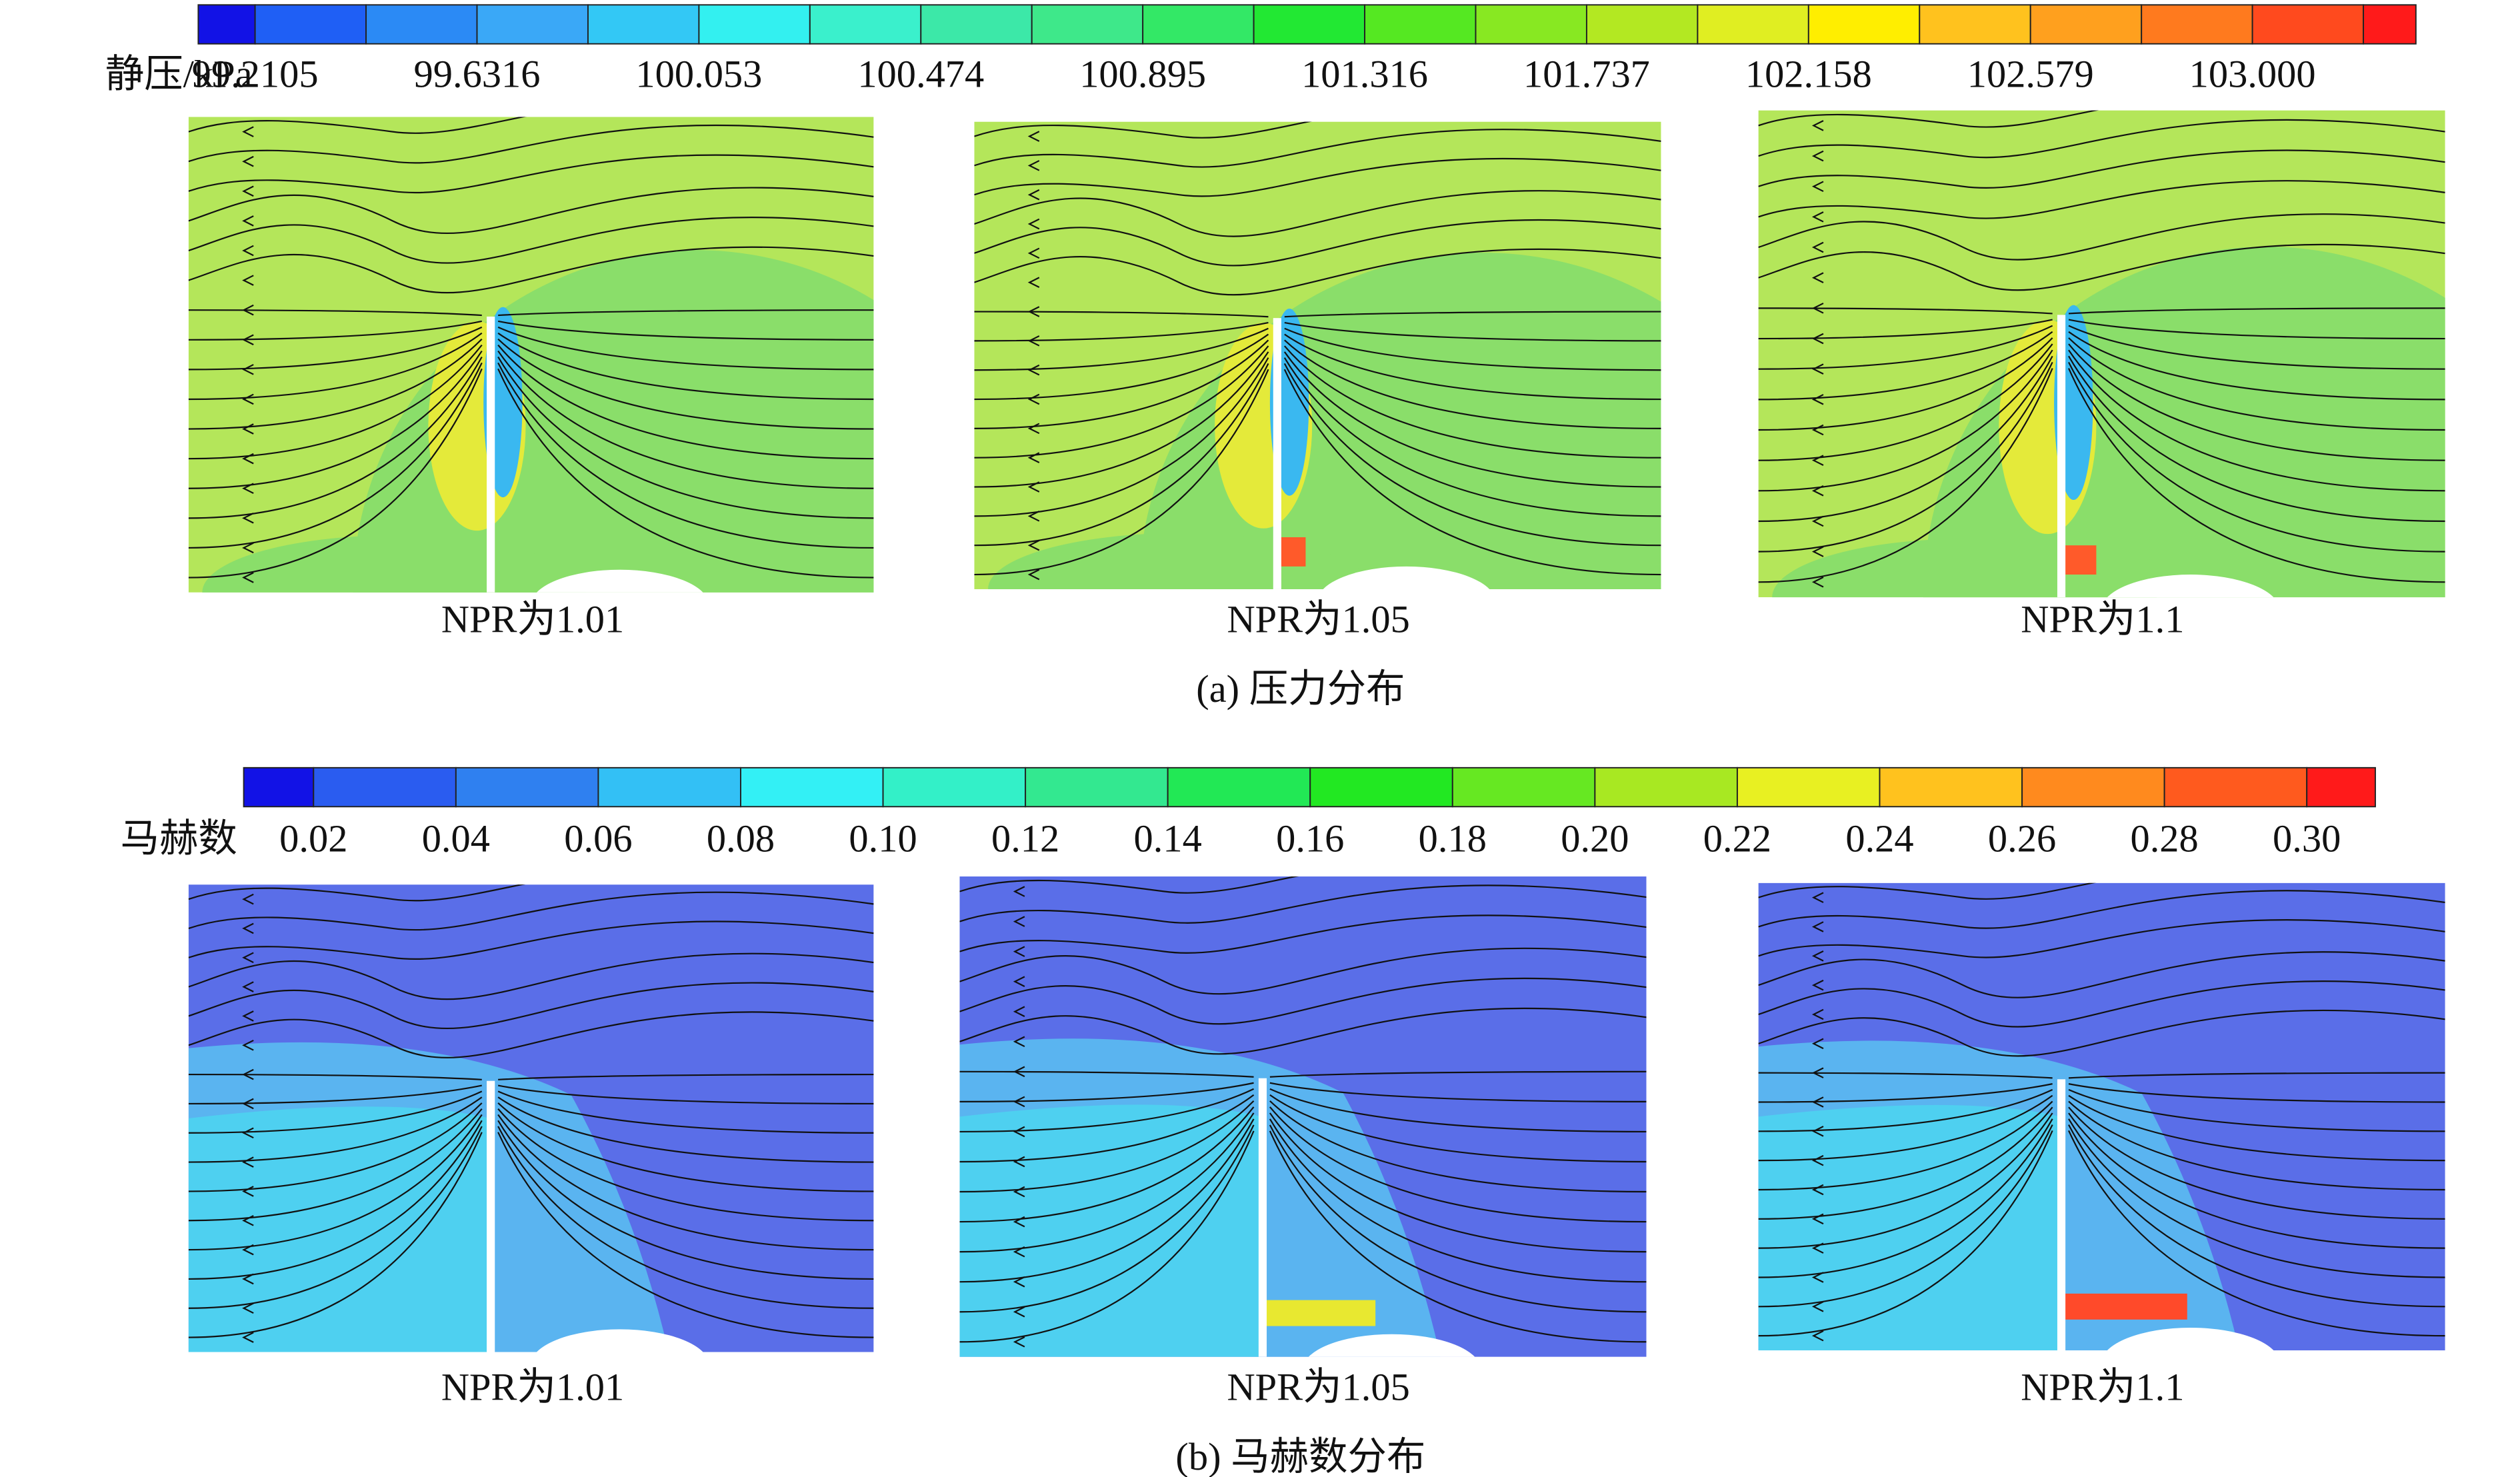 The image size is (2520, 1477). Describe the element at coordinates (1909, 1227) in the screenshot. I see `region` at that location.